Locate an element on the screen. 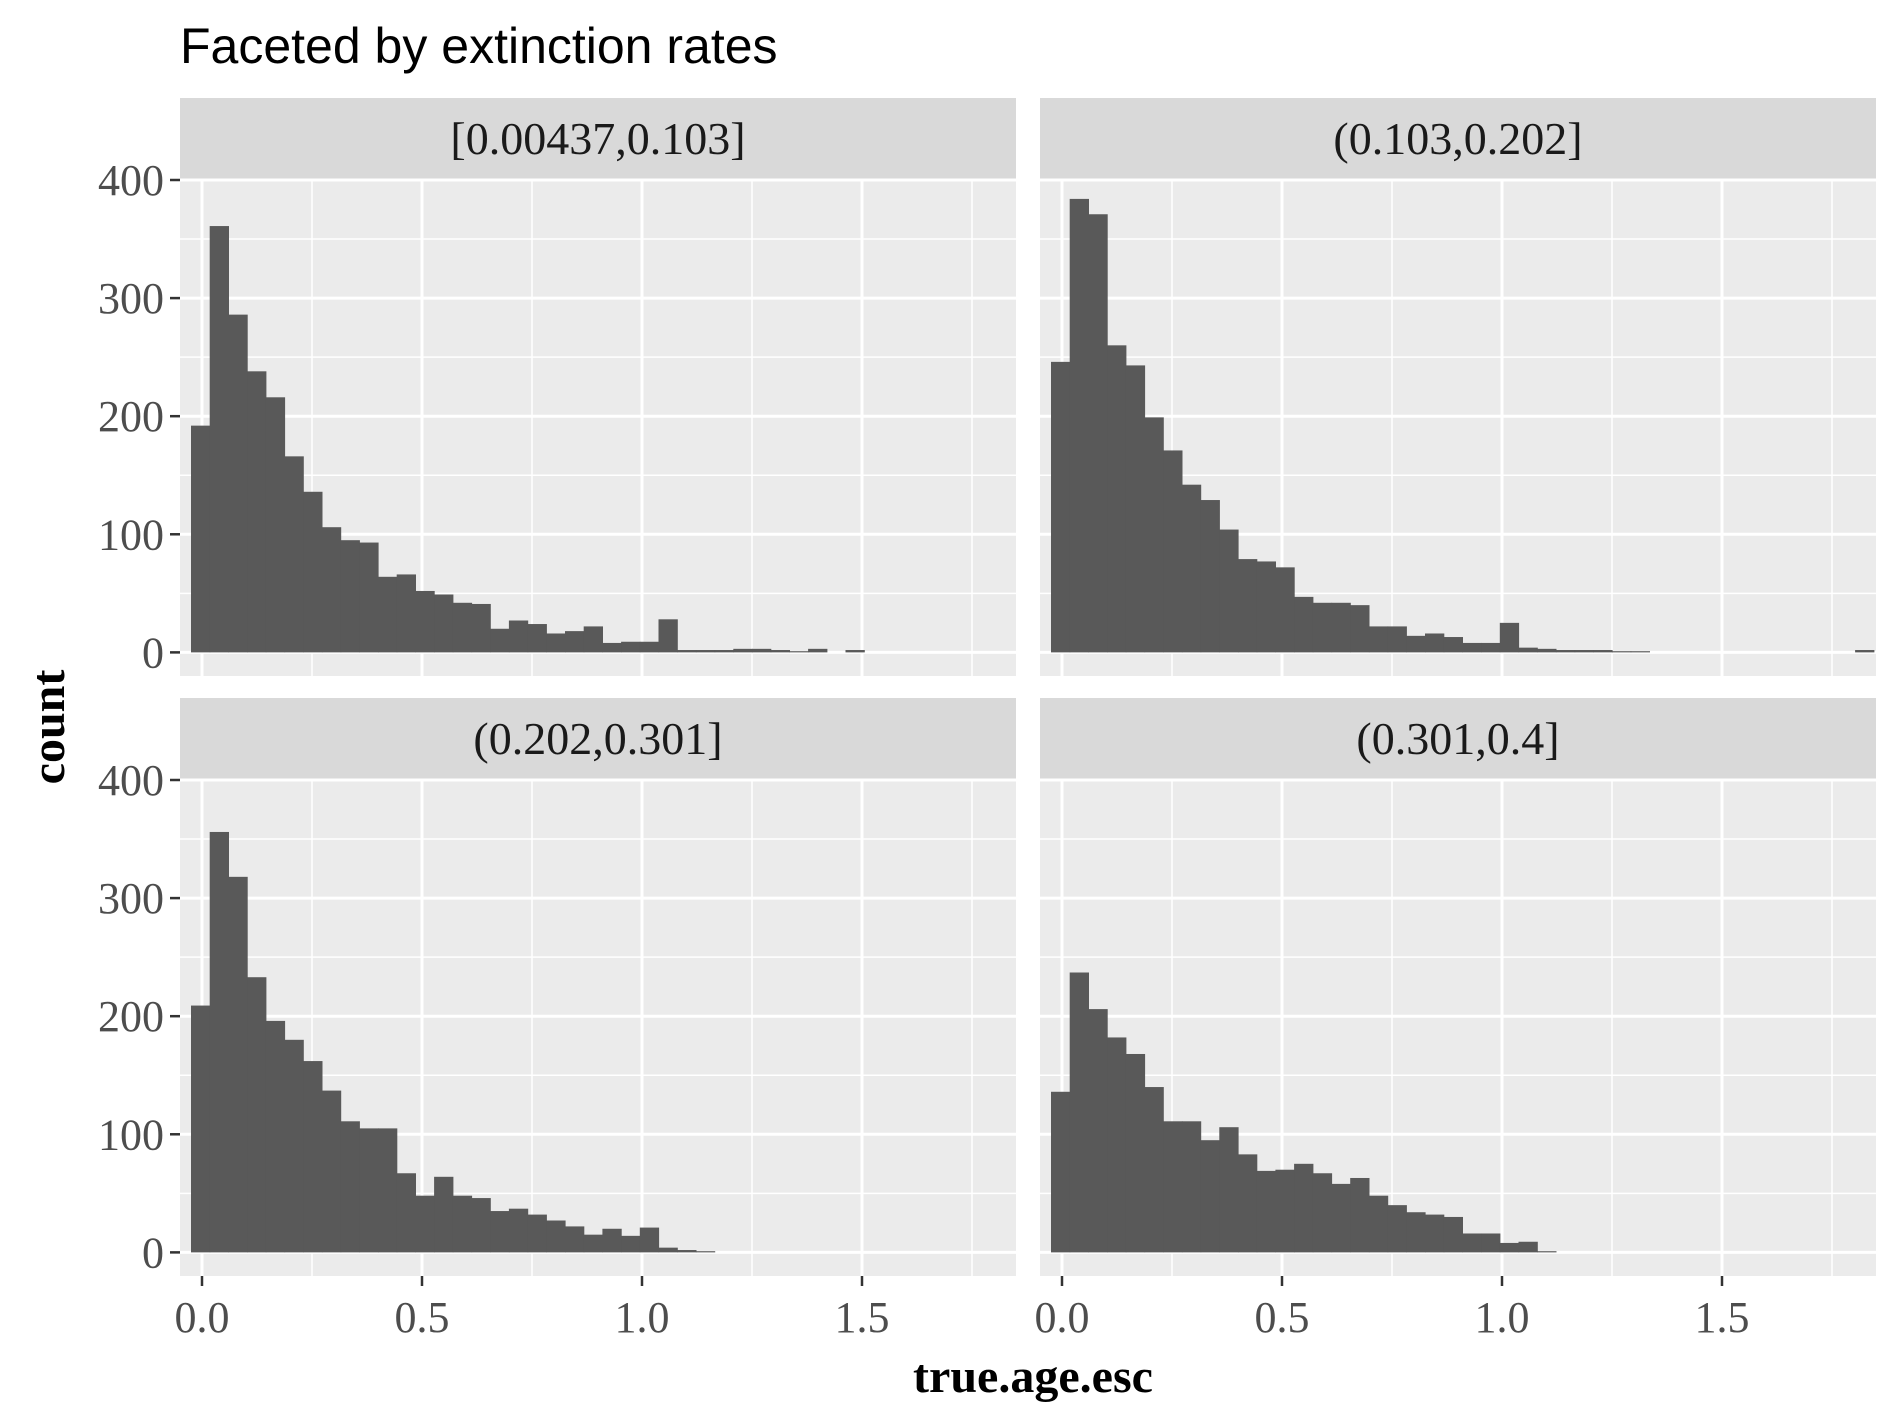 Image resolution: width=1889 pixels, height=1417 pixels. y-tick-label: 300 is located at coordinates (131, 298).